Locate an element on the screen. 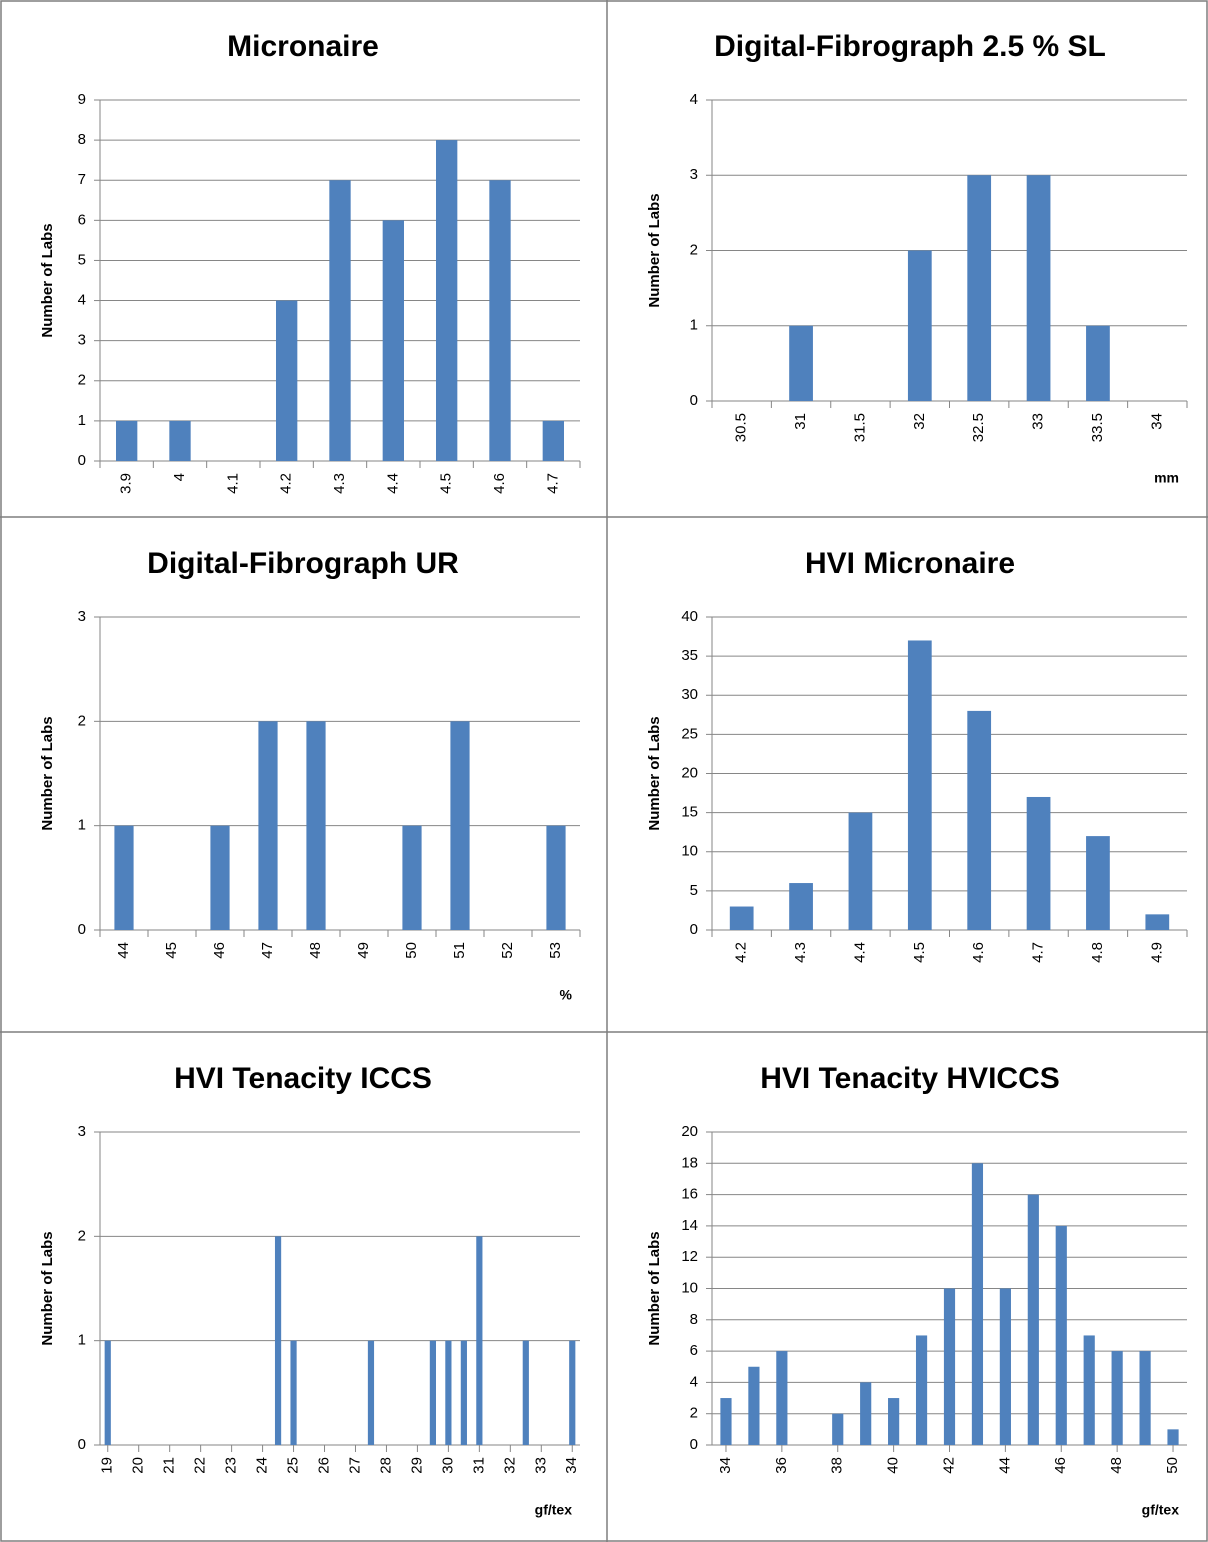 The height and width of the screenshot is (1542, 1208). x-tick-label: 4.3 is located at coordinates (800, 952).